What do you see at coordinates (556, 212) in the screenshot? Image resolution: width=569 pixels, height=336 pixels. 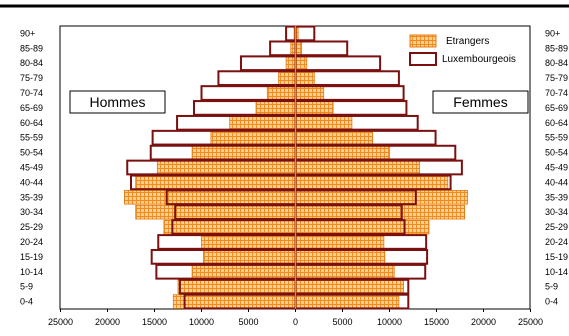 I see `category-label-right-30-34: 30-34` at bounding box center [556, 212].